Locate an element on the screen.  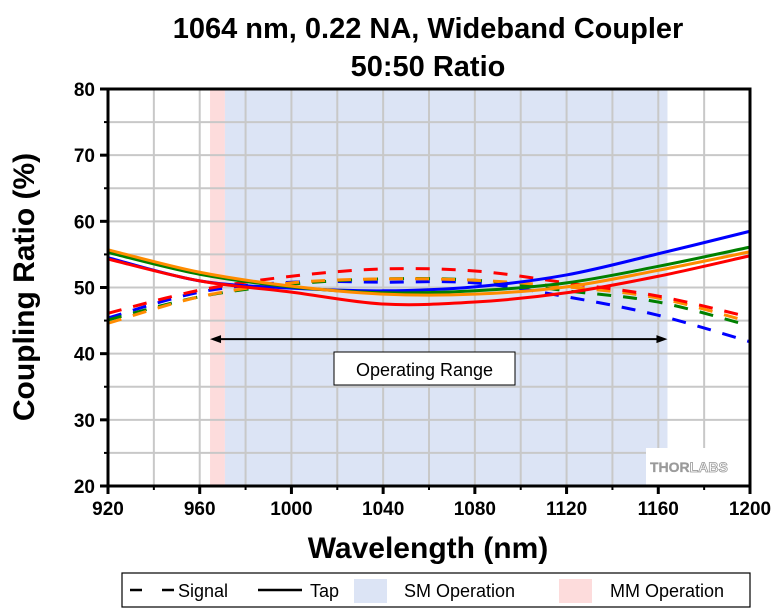
watermark-logo: THORLABS is located at coordinates (689, 467).